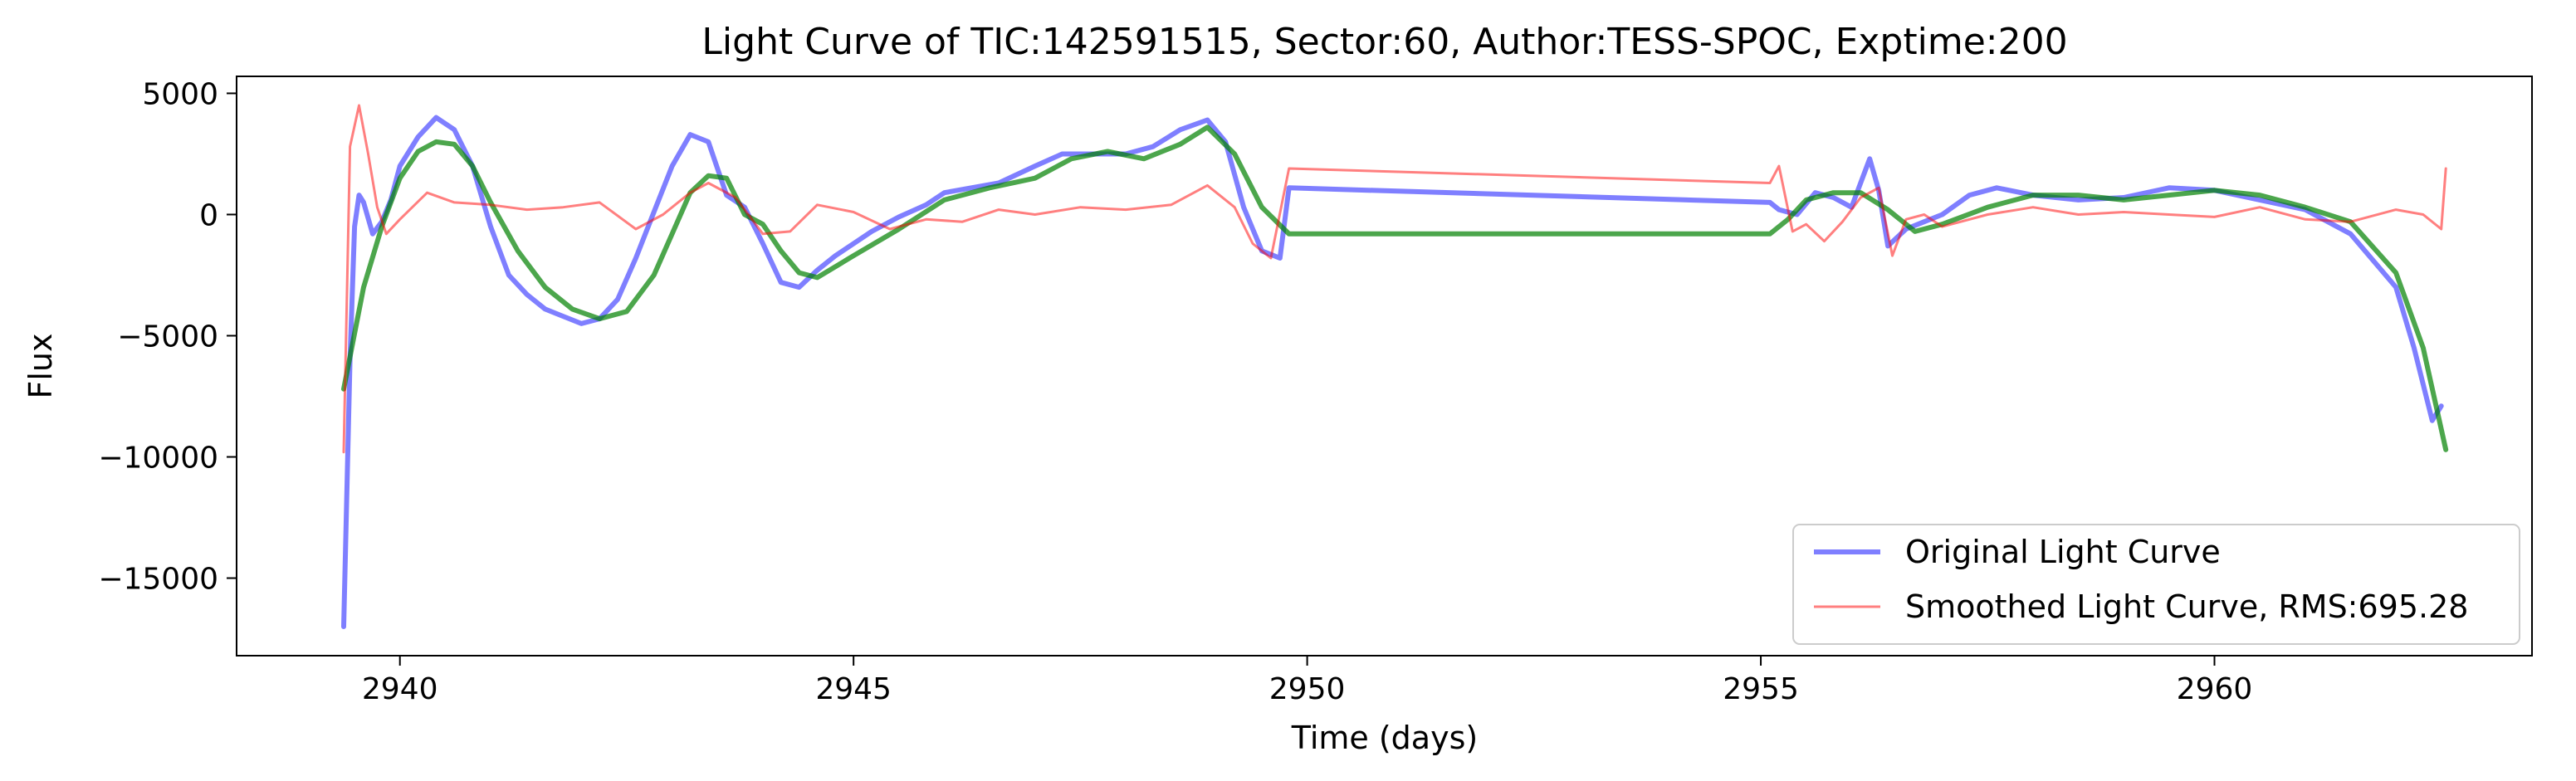 This screenshot has height=781, width=2576. Describe the element at coordinates (158, 580) in the screenshot. I see `y-tick-label: −15000` at that location.